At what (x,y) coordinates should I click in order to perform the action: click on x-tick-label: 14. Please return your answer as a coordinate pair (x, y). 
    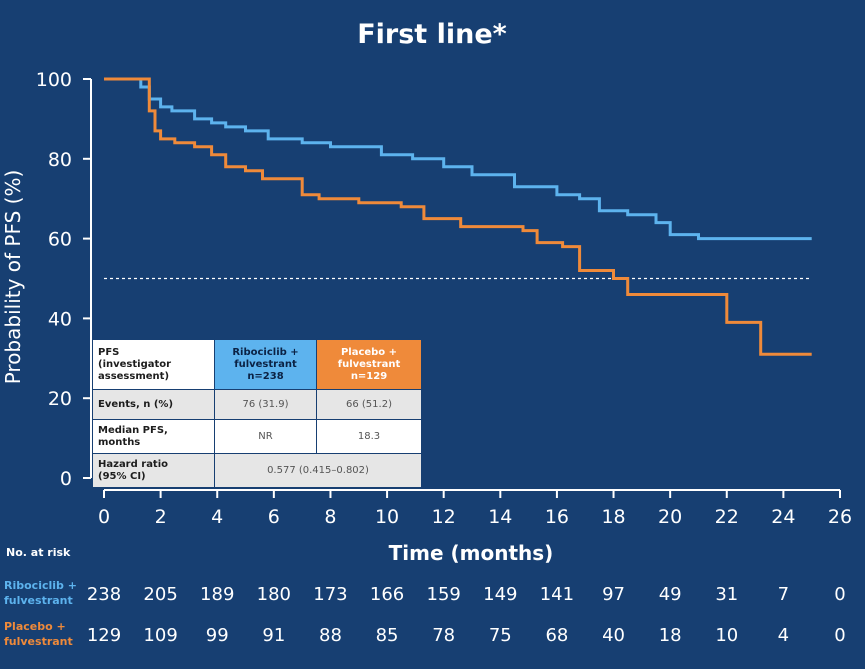
    Looking at the image, I should click on (500, 517).